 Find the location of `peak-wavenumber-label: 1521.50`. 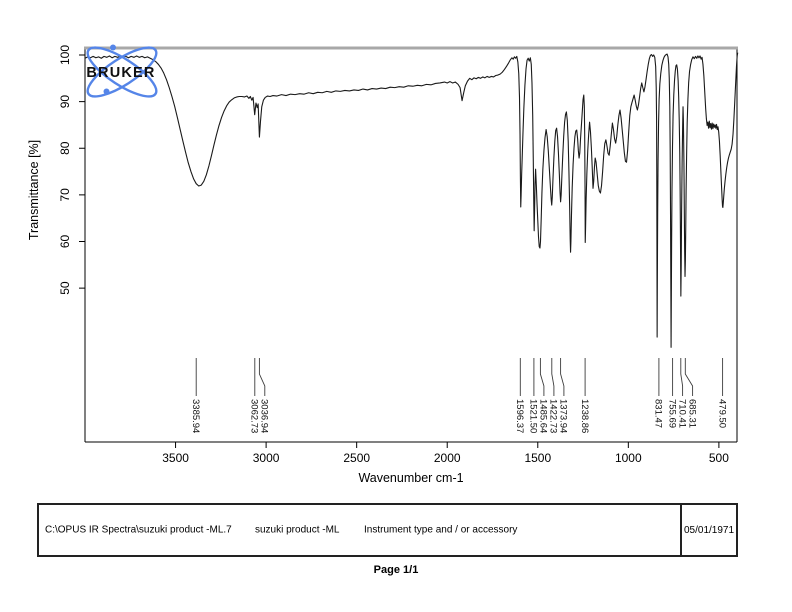

peak-wavenumber-label: 1521.50 is located at coordinates (533, 416).